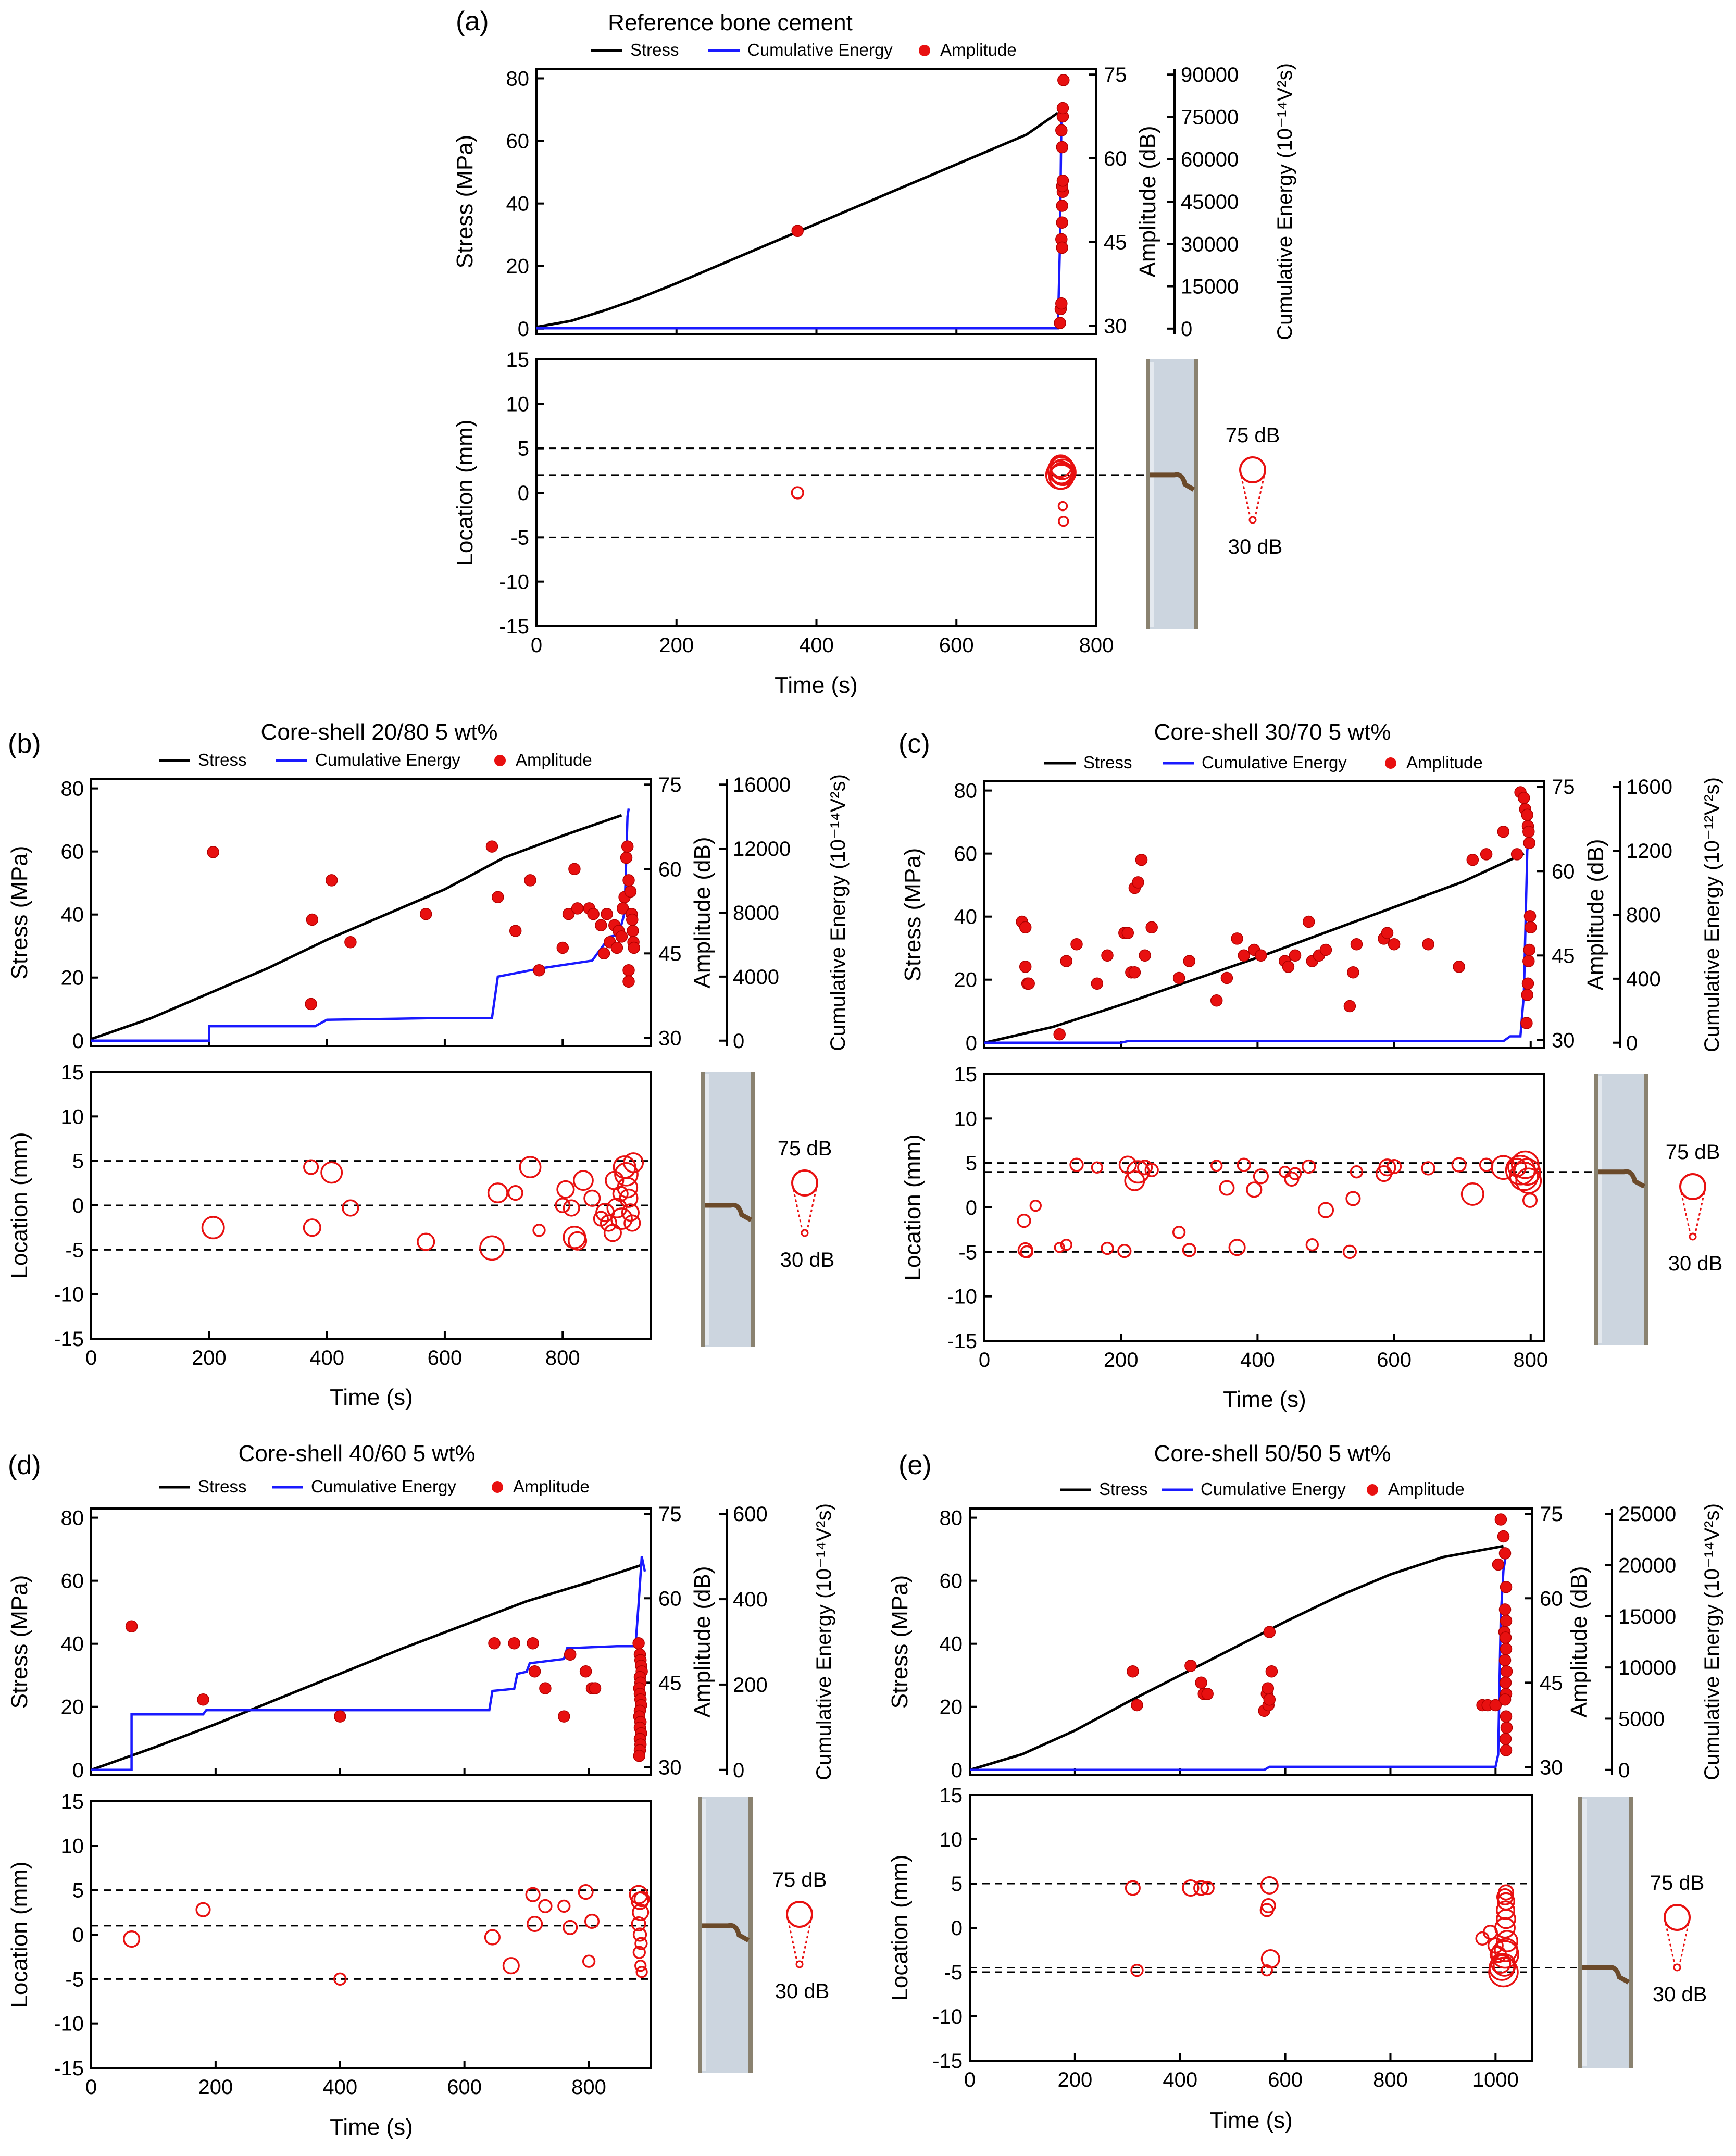 This screenshot has height=2156, width=1736. What do you see at coordinates (379, 732) in the screenshot?
I see `chart-title: Core-shell 20/80 5 wt%` at bounding box center [379, 732].